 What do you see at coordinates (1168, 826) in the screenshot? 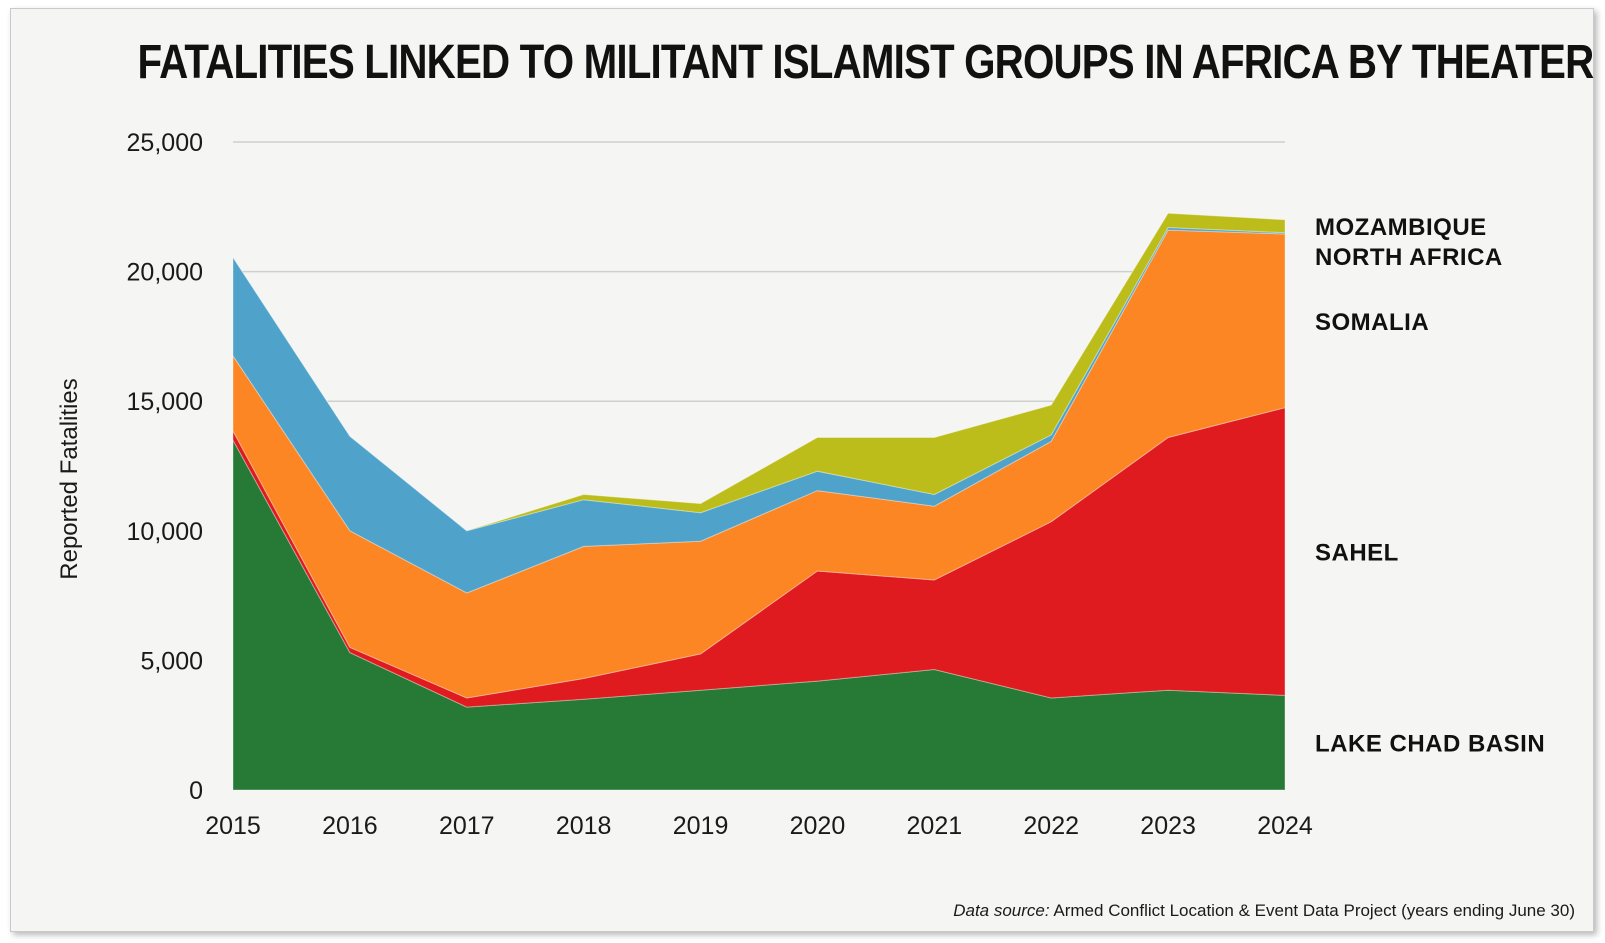
I see `x-tick-label: 2023` at bounding box center [1168, 826].